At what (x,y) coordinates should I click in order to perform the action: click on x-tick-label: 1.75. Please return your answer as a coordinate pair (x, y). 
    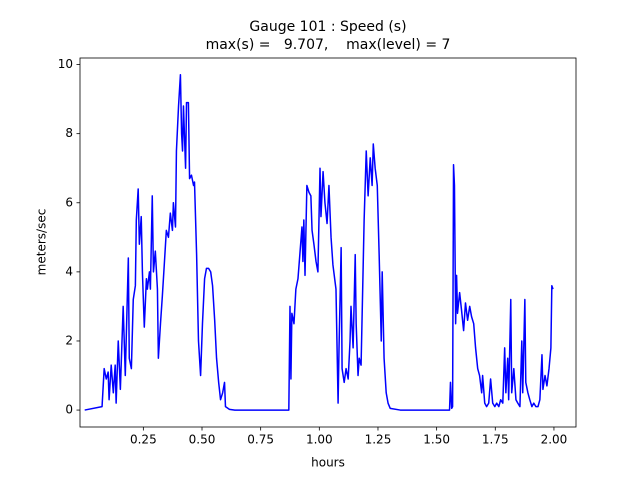
    Looking at the image, I should click on (495, 440).